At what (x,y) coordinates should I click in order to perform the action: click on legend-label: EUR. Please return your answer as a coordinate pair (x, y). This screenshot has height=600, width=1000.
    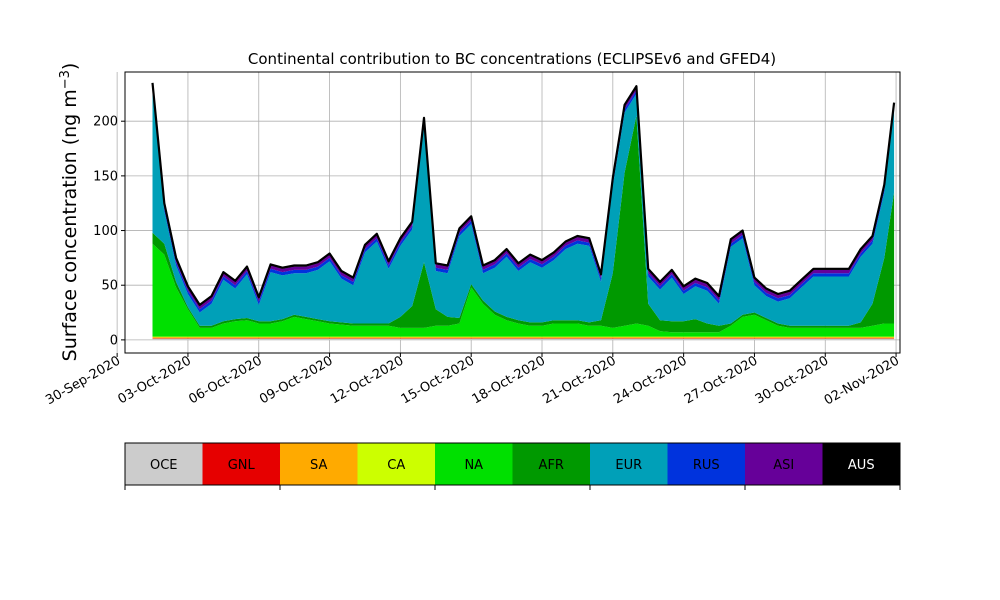
    Looking at the image, I should click on (628, 465).